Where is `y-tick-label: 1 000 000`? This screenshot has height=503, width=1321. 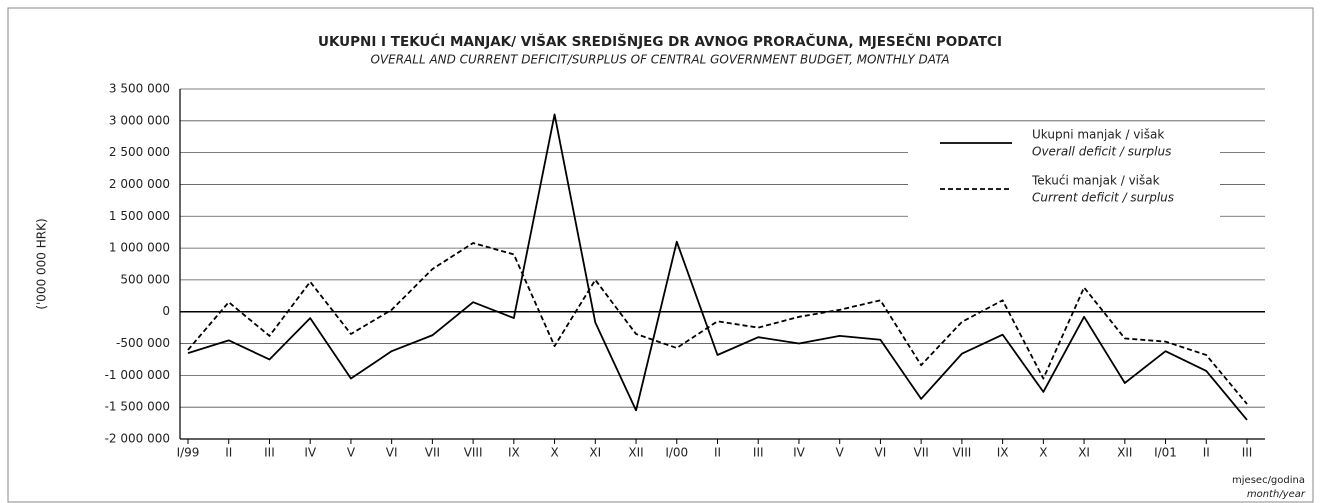 y-tick-label: 1 000 000 is located at coordinates (139, 248).